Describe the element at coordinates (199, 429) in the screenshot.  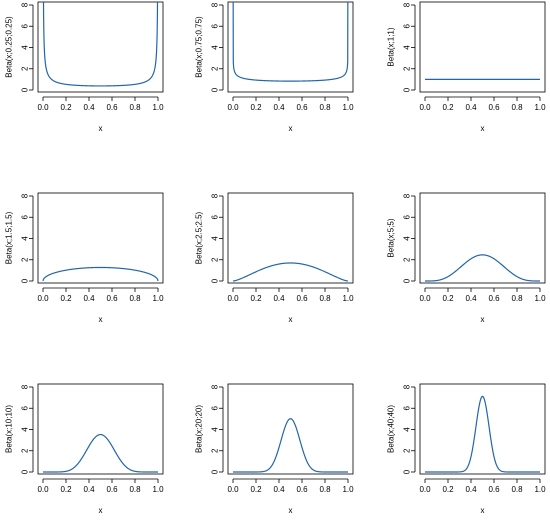
I see `y-axis-label: Beta(x;20;20)` at that location.